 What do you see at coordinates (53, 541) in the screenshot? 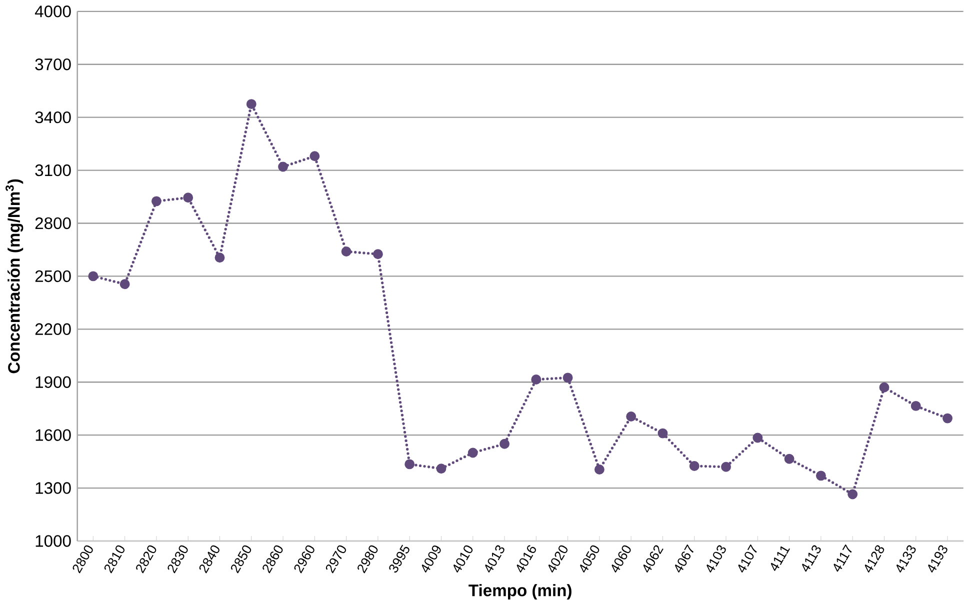
I see `y-tick-label: 1000` at bounding box center [53, 541].